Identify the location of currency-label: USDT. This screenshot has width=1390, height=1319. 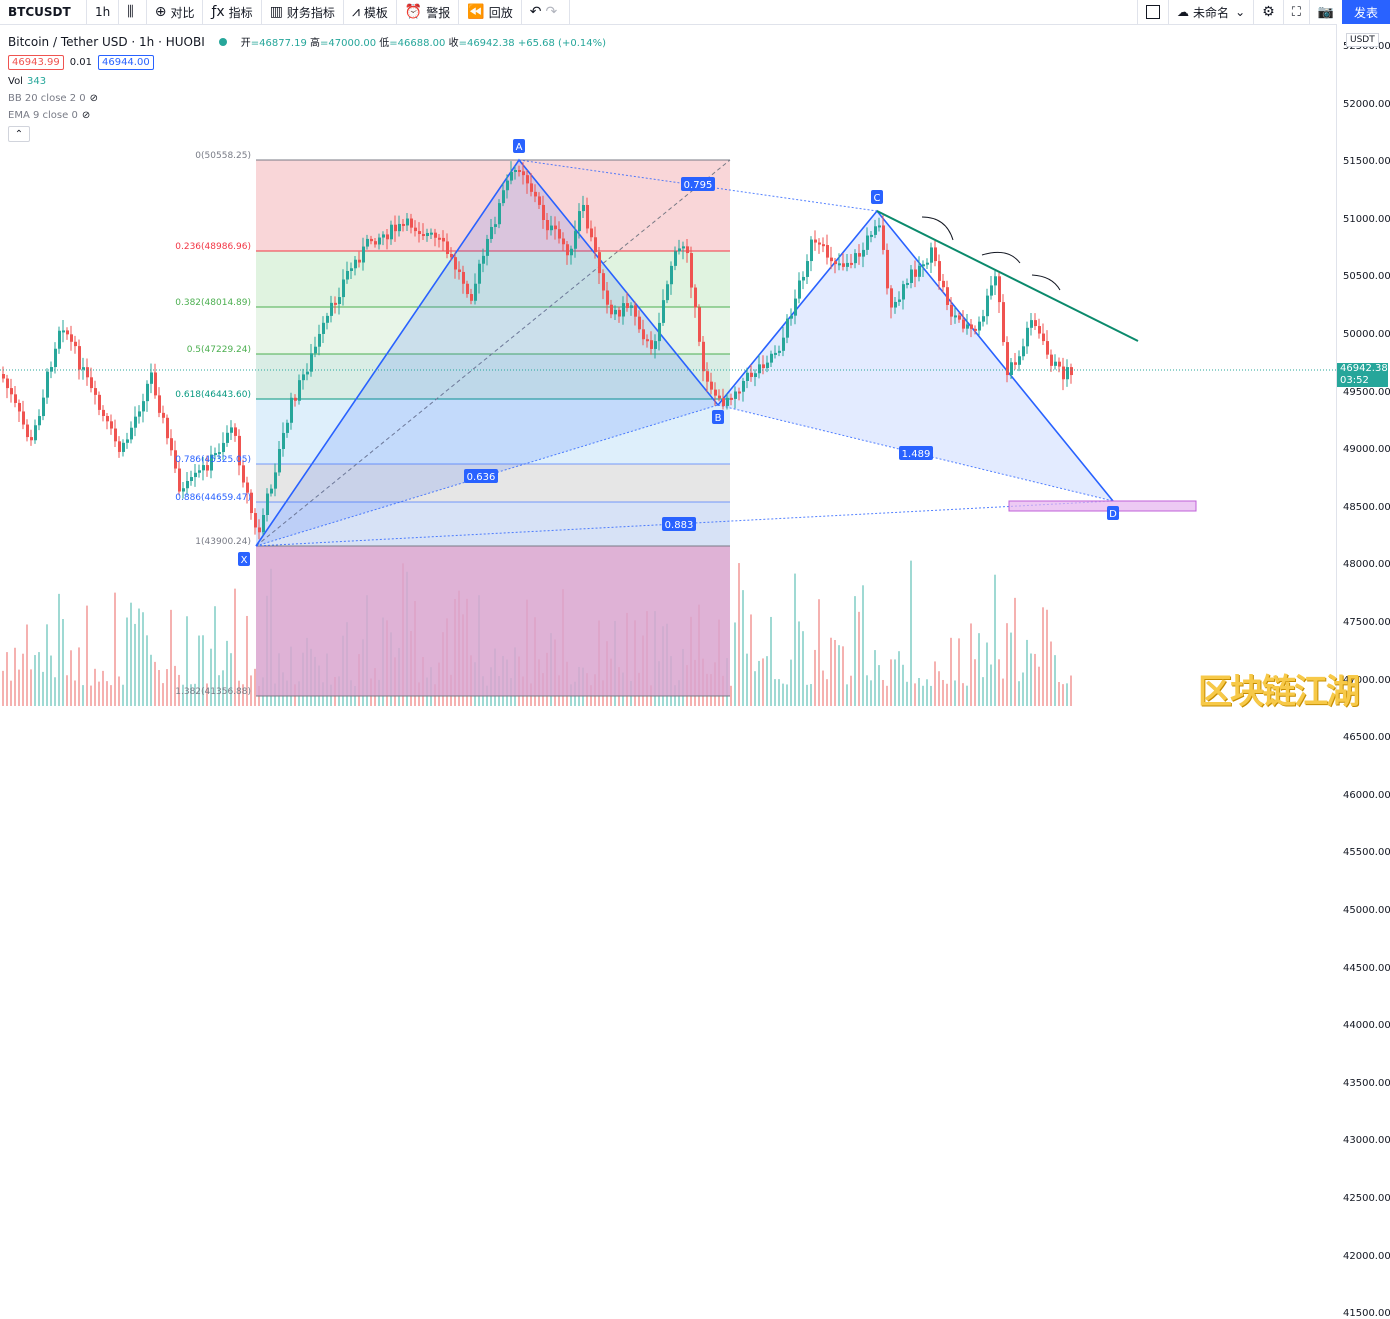
(1362, 40).